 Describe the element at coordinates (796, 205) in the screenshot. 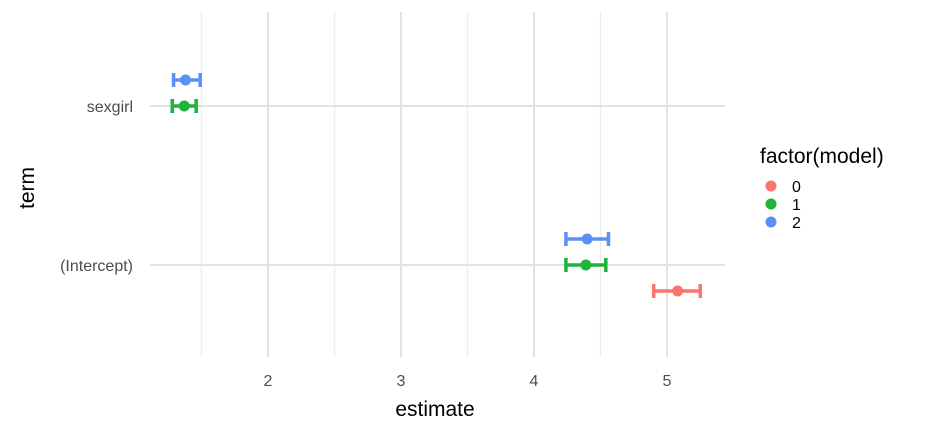

I see `legend-label-1: 1` at that location.